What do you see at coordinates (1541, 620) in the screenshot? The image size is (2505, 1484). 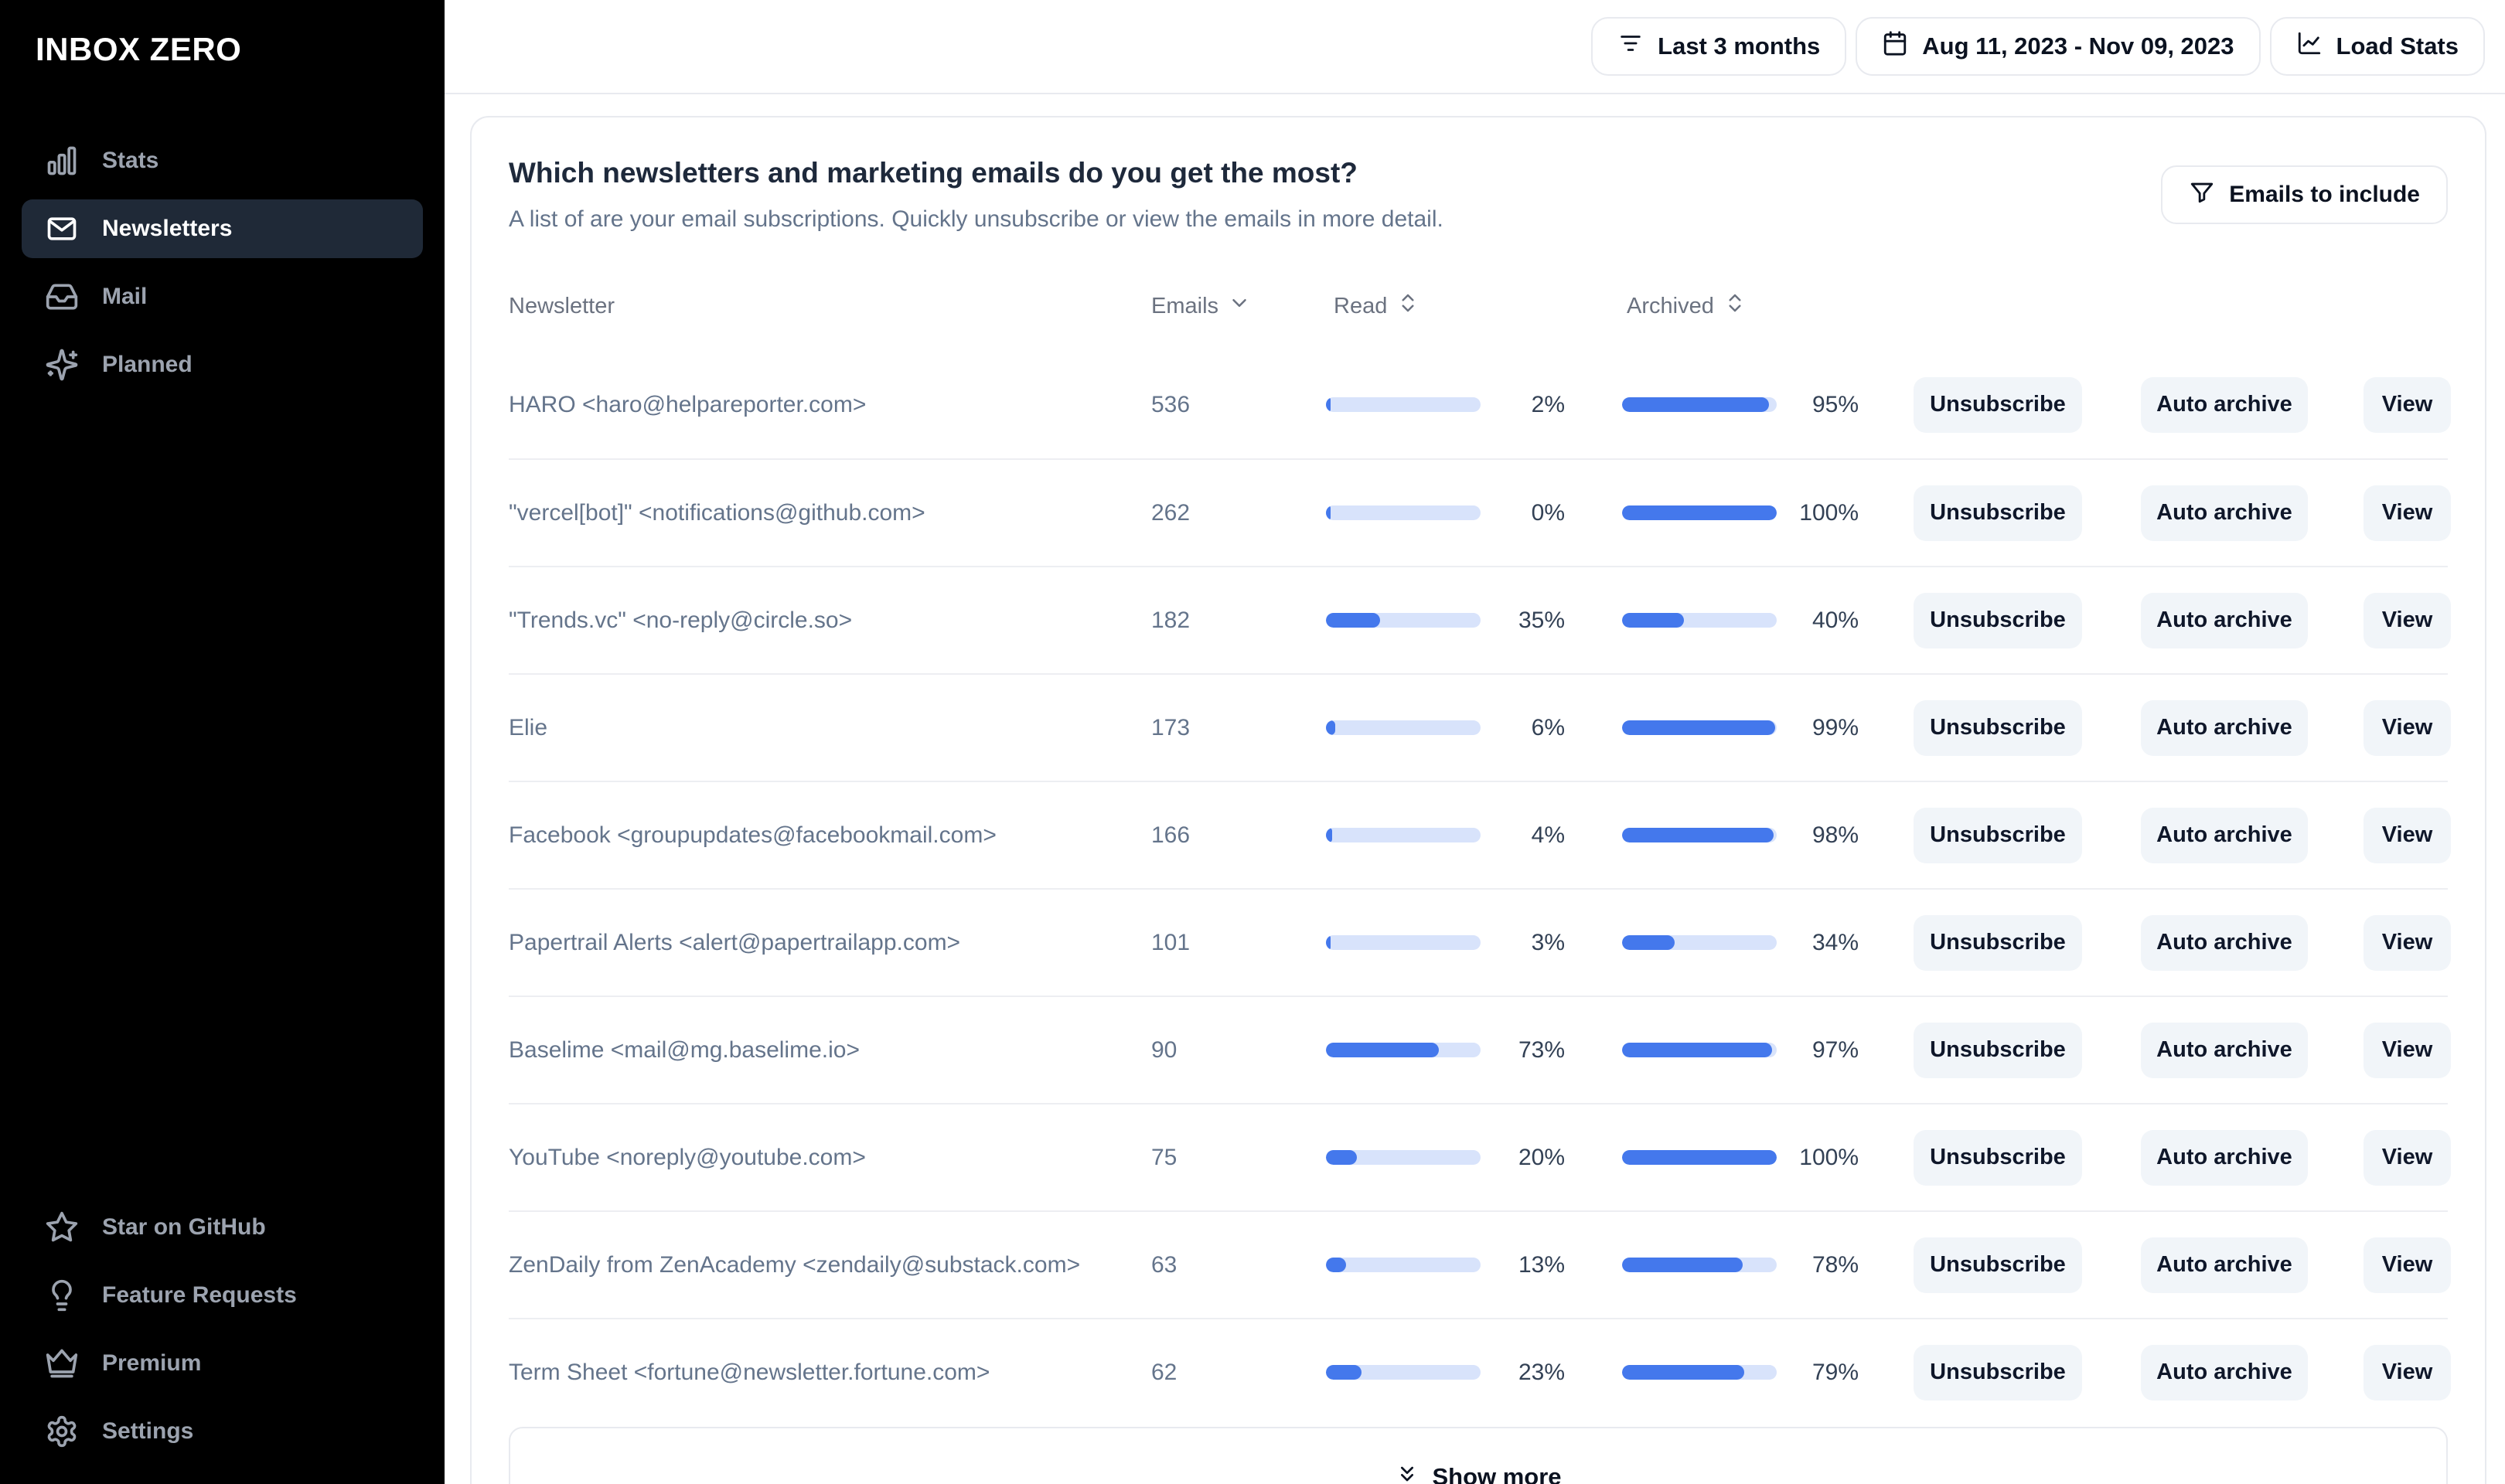 I see `read-percentage: 35%` at bounding box center [1541, 620].